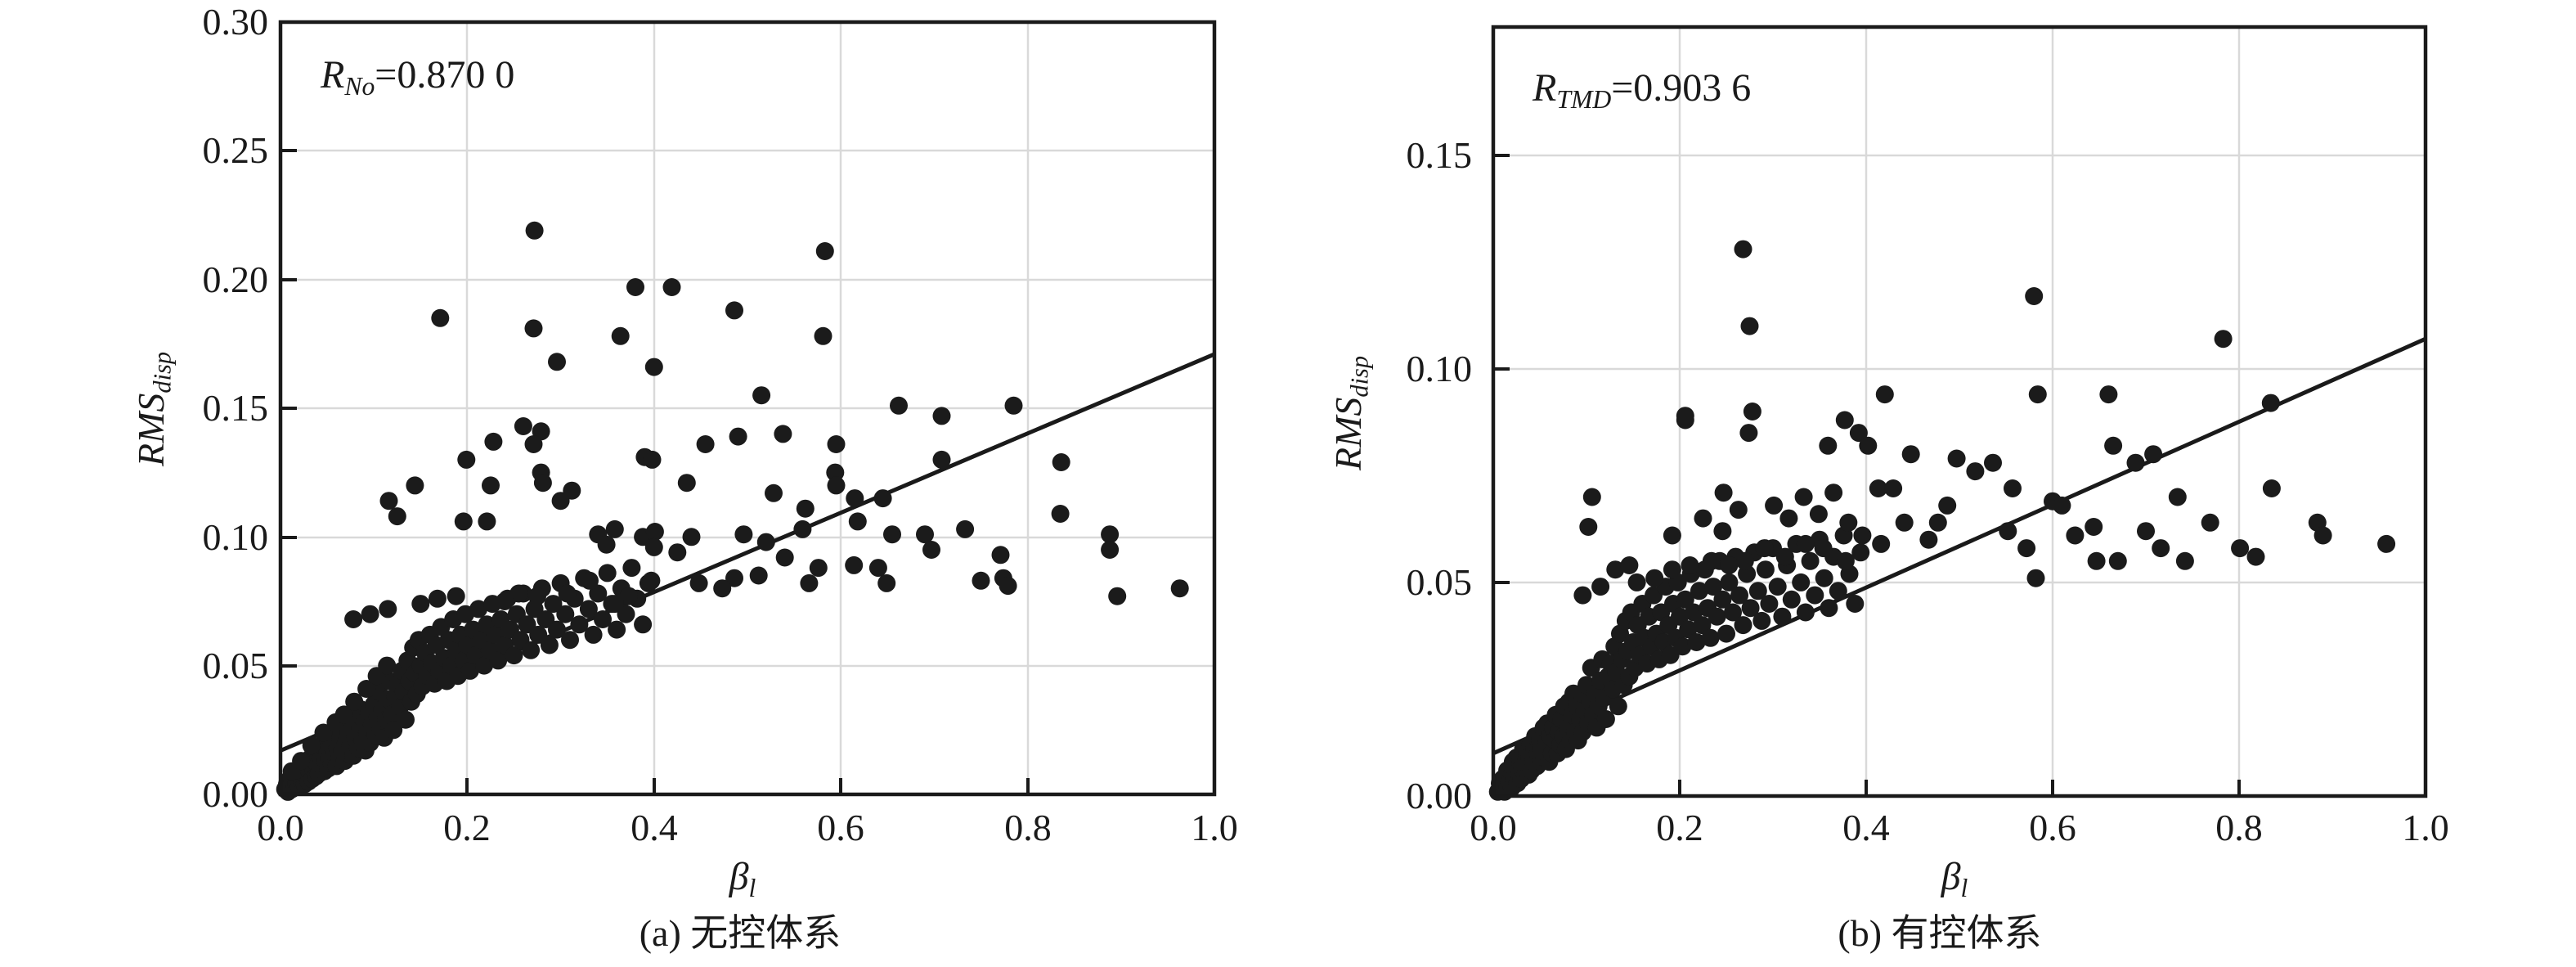 The width and height of the screenshot is (2576, 967). What do you see at coordinates (236, 408) in the screenshot?
I see `y-tick-label: 0.15` at bounding box center [236, 408].